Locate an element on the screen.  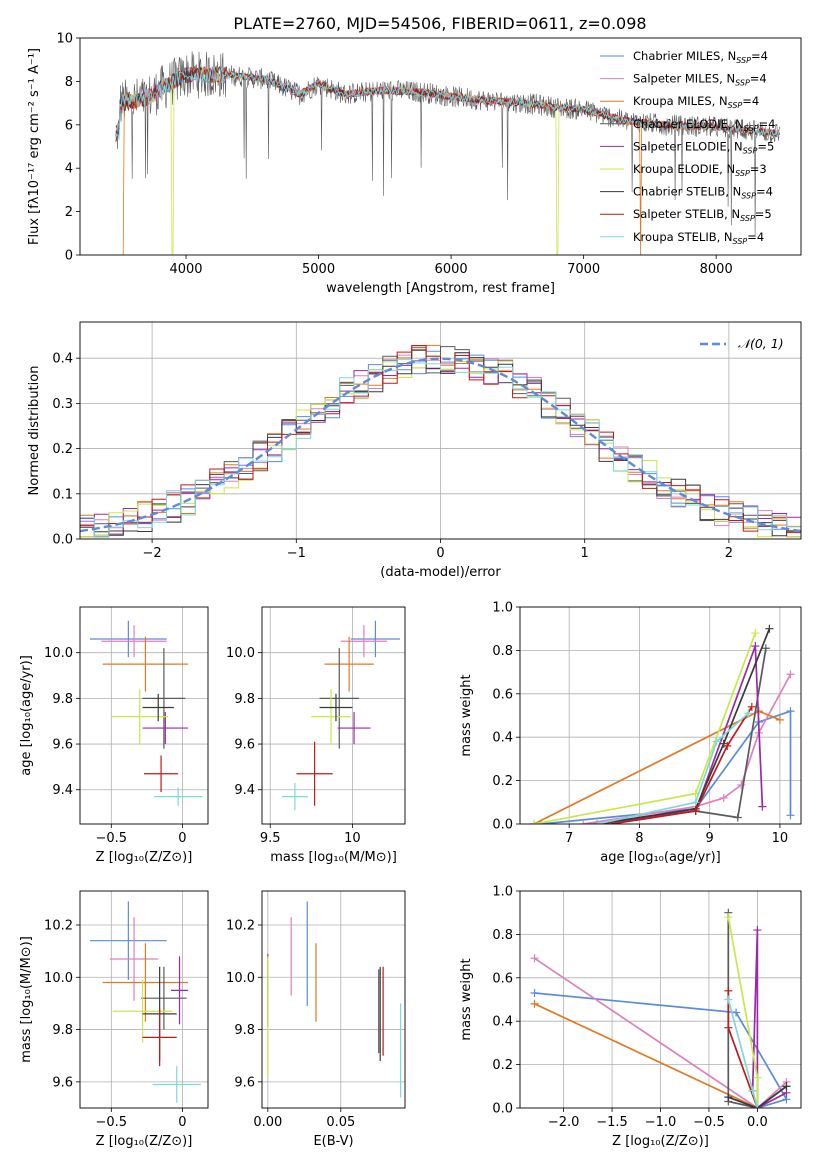
x-tick-label: −2.0 is located at coordinates (564, 1122).